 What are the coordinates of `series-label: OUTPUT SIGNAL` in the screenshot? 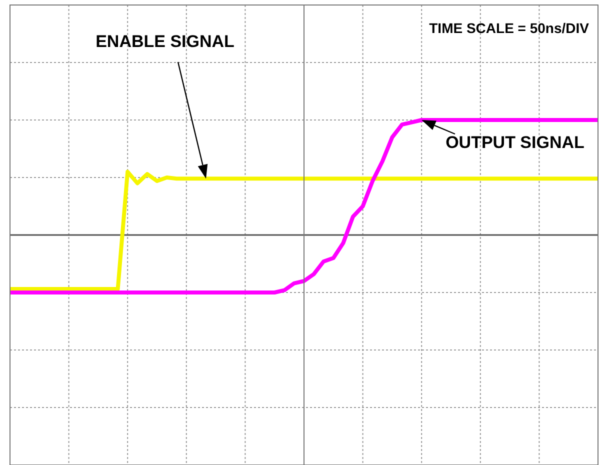 It's located at (515, 142).